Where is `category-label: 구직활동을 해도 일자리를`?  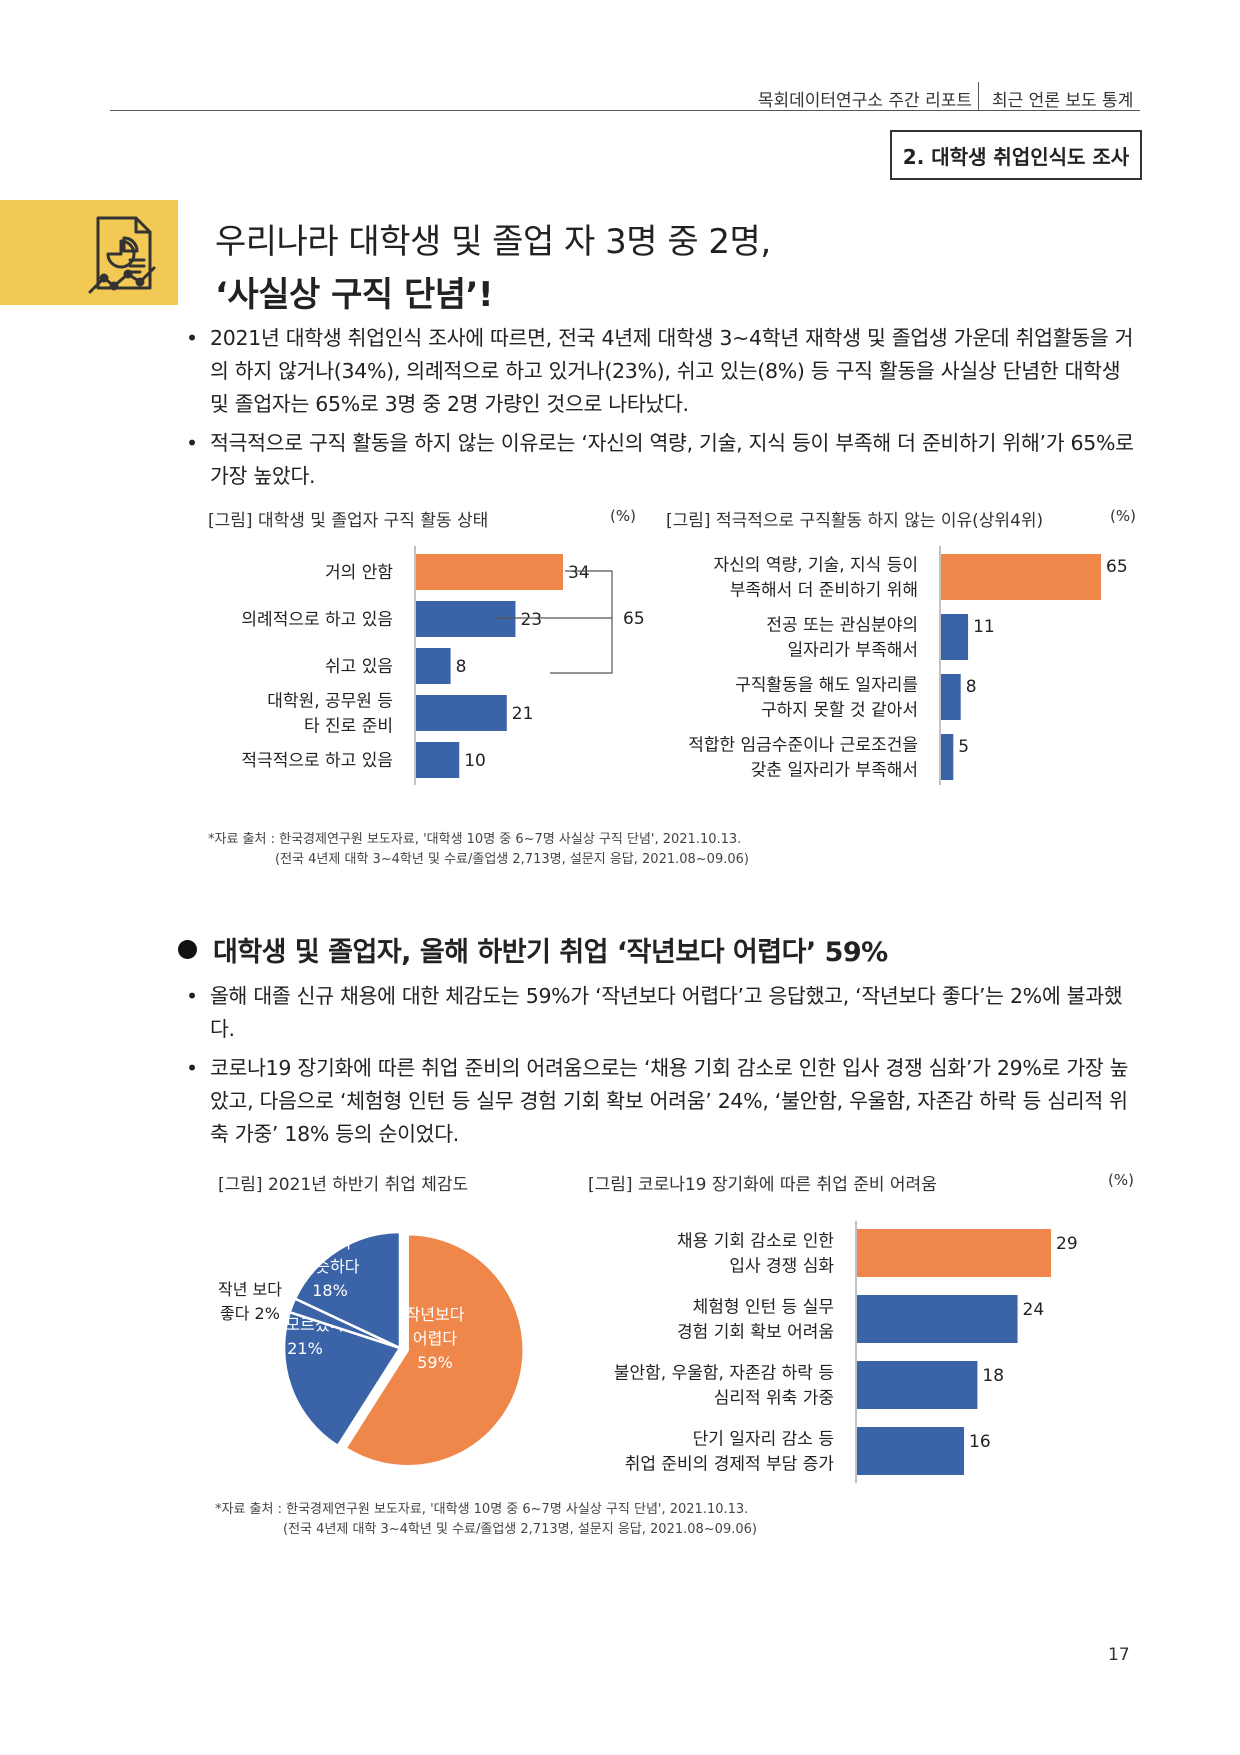
category-label: 구직활동을 해도 일자리를 is located at coordinates (826, 686).